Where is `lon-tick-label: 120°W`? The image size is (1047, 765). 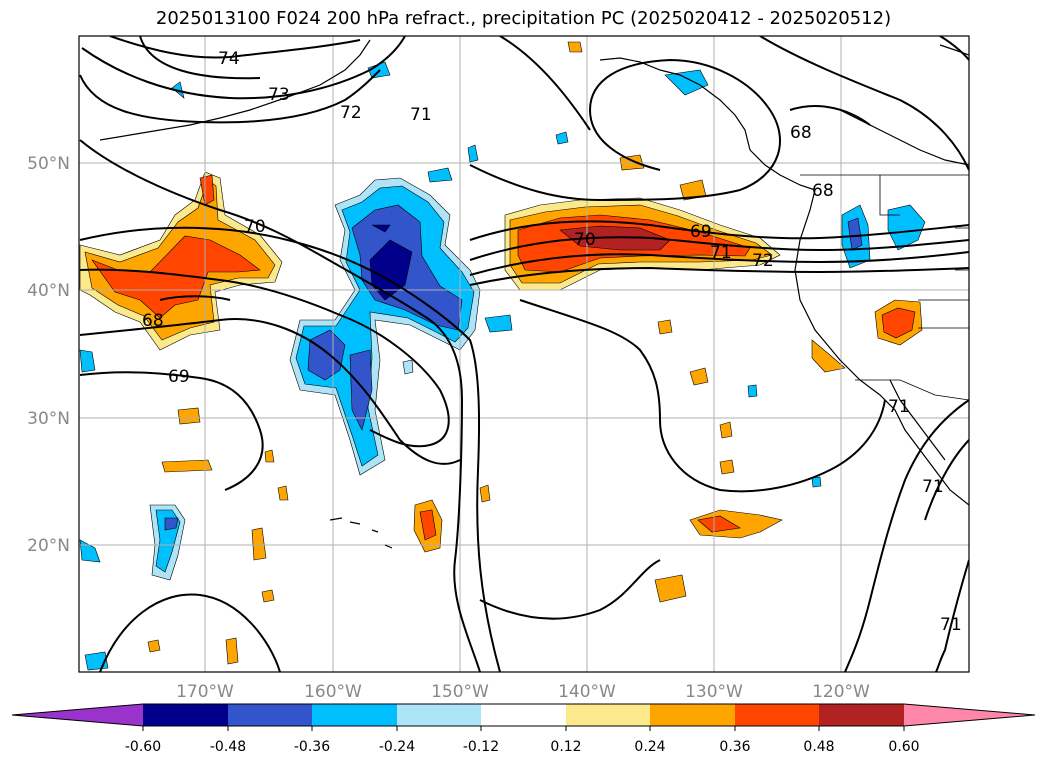
lon-tick-label: 120°W is located at coordinates (841, 692).